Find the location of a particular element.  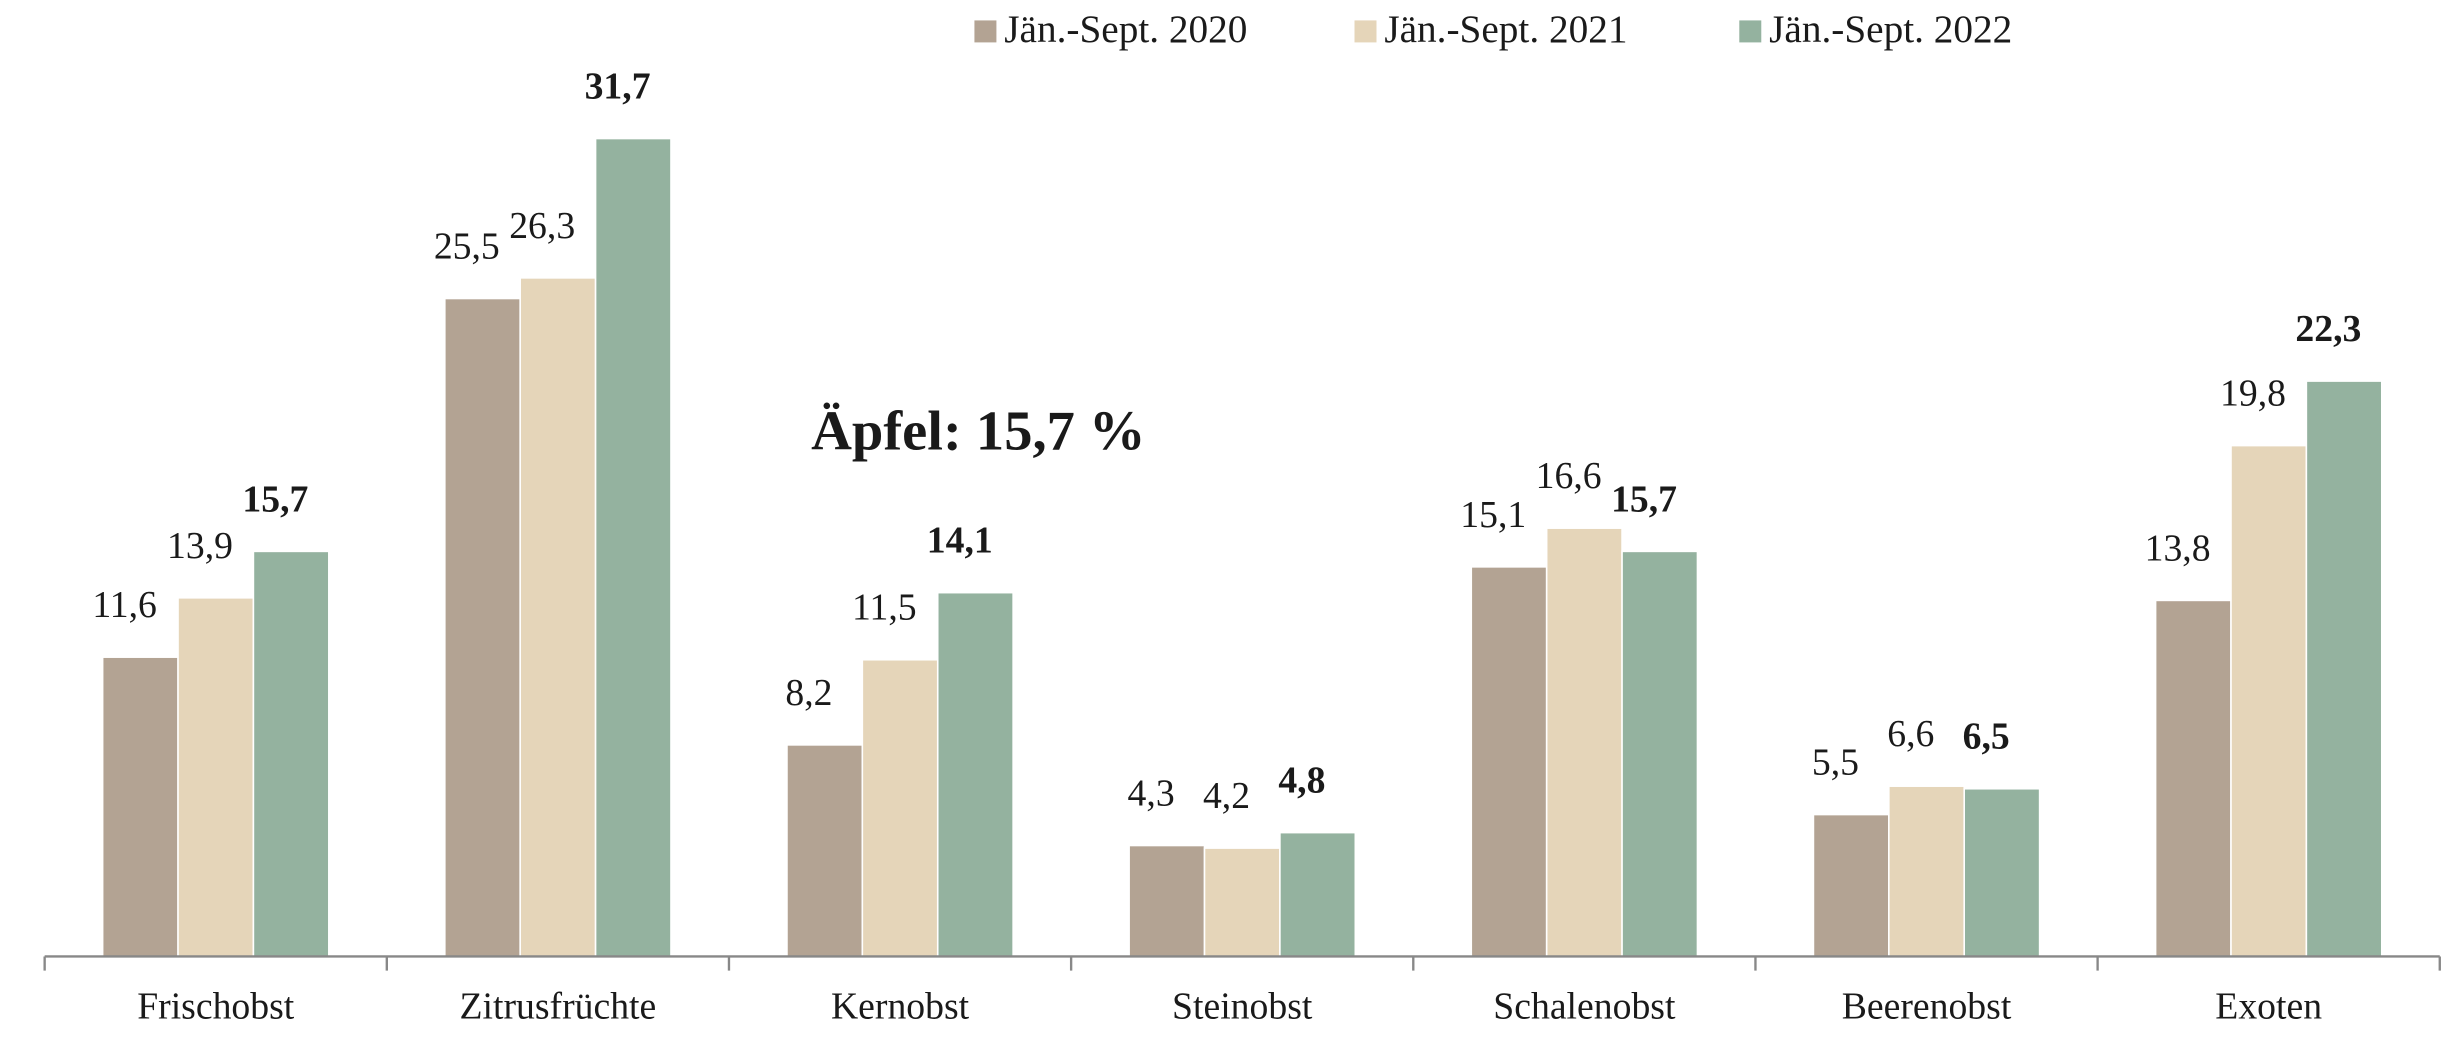

data-label: 15,1 is located at coordinates (1493, 515).